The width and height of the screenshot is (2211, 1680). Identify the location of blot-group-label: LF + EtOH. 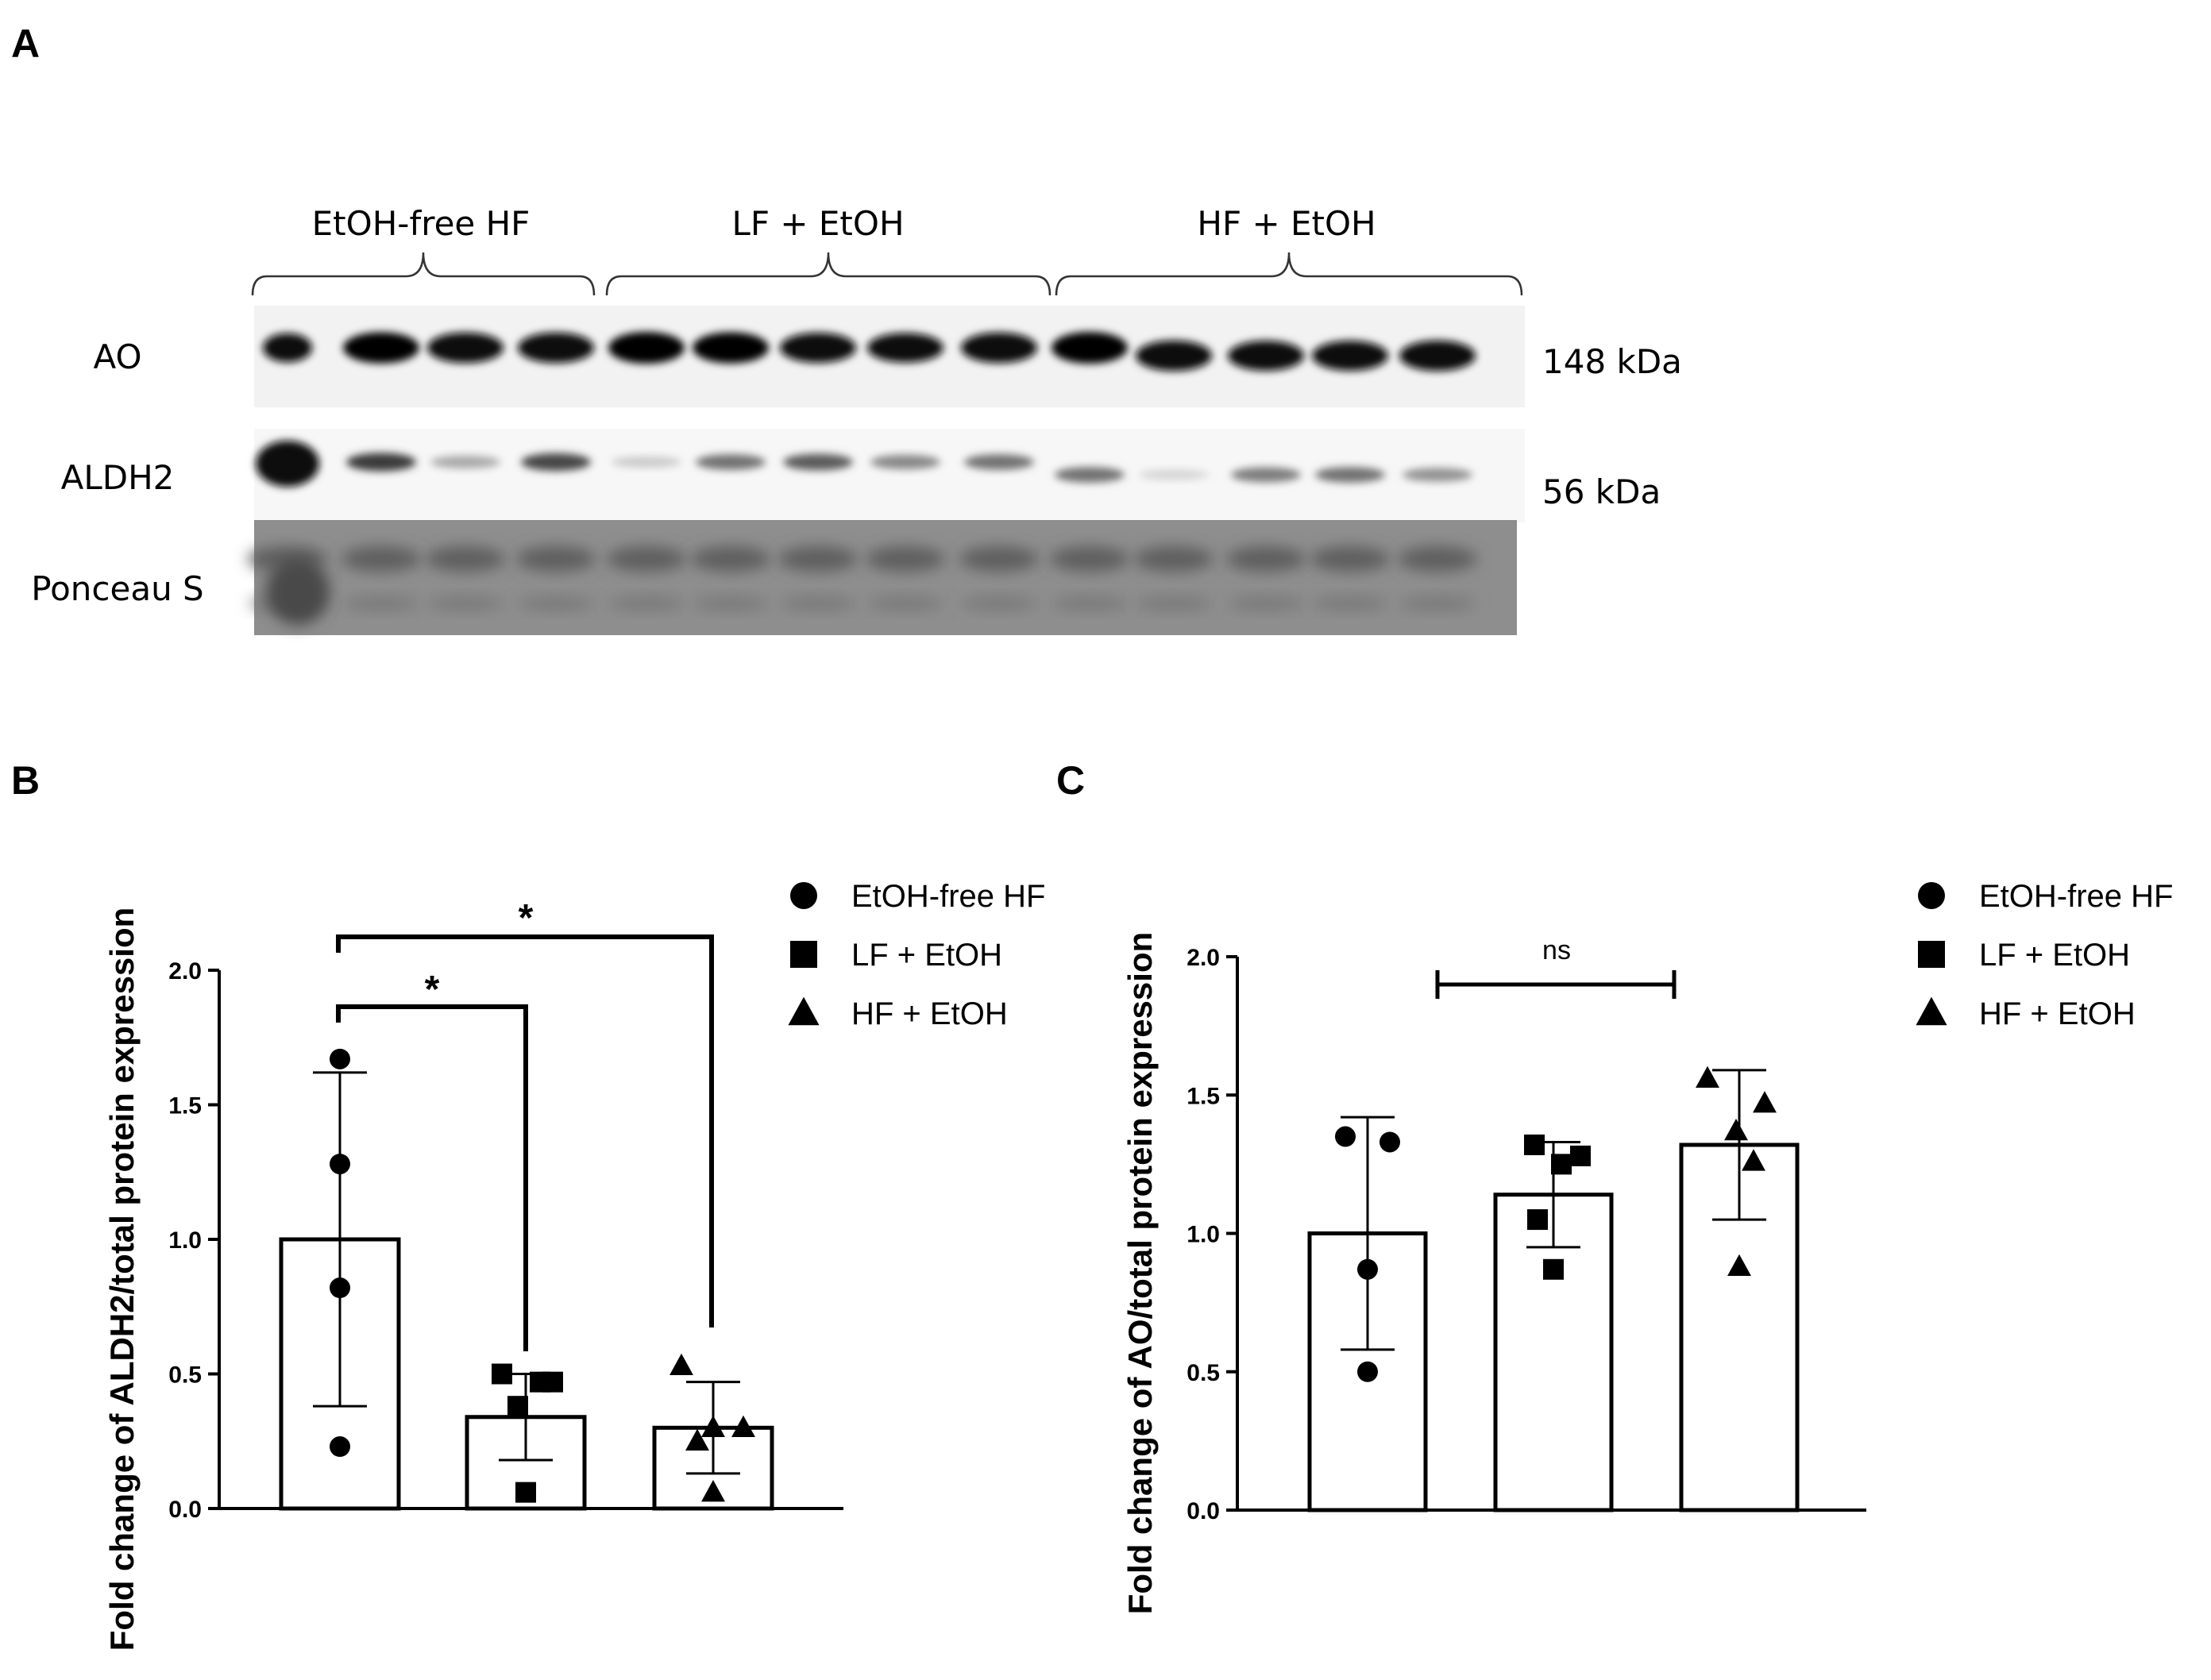
(817, 223).